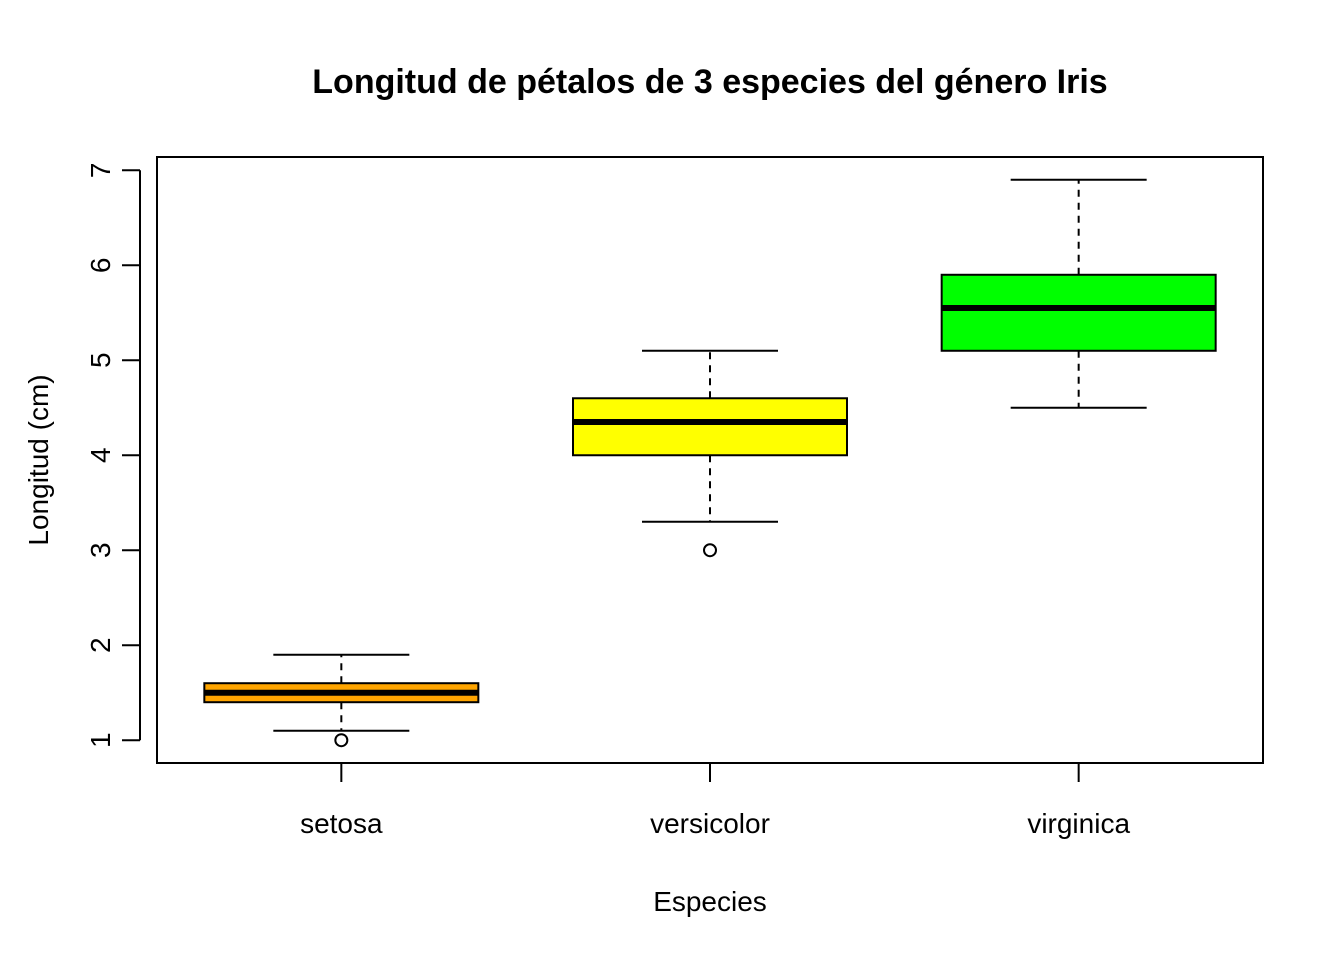 This screenshot has height=960, width=1344. What do you see at coordinates (100, 645) in the screenshot?
I see `y-tick-label: 2` at bounding box center [100, 645].